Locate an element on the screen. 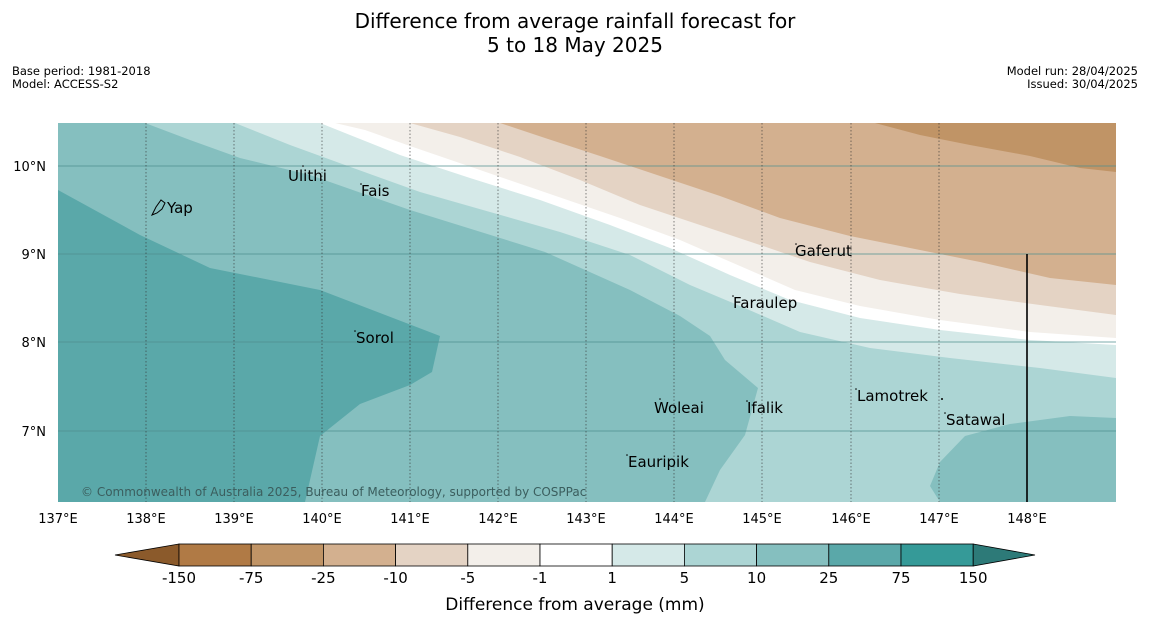 Image resolution: width=1150 pixels, height=644 pixels. meta-right: Model run: 28/04/2025 Issued: 30/04/2025 is located at coordinates (1072, 78).